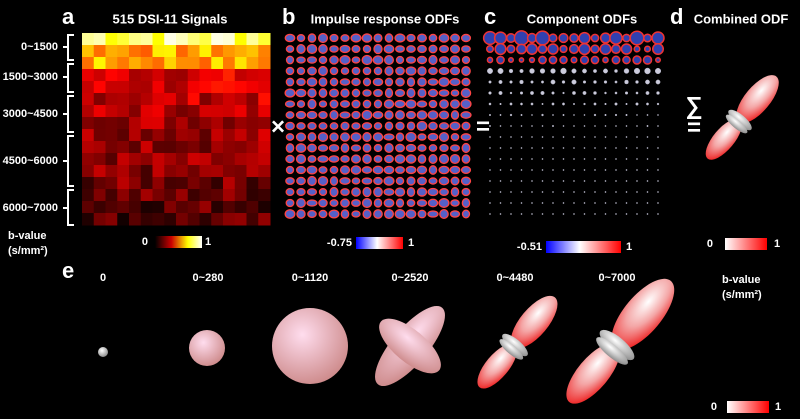 Image resolution: width=800 pixels, height=419 pixels. What do you see at coordinates (582, 18) in the screenshot?
I see `panel-title: Component ODFs` at bounding box center [582, 18].